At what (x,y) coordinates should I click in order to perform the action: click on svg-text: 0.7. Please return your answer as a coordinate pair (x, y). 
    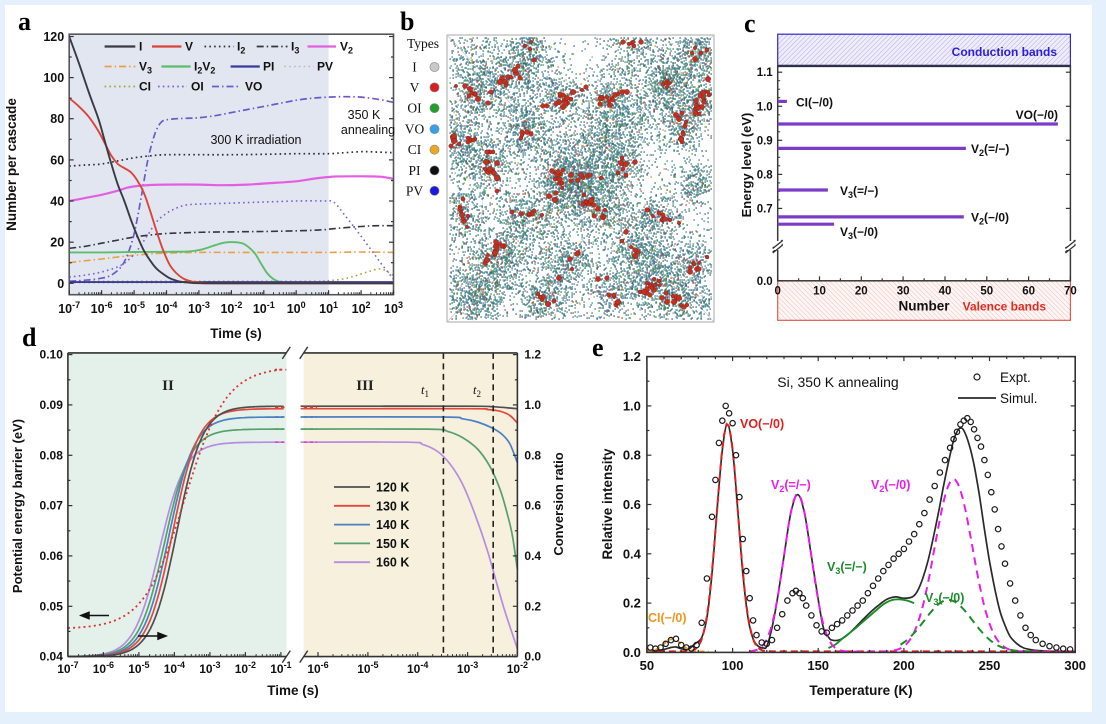
    Looking at the image, I should click on (765, 209).